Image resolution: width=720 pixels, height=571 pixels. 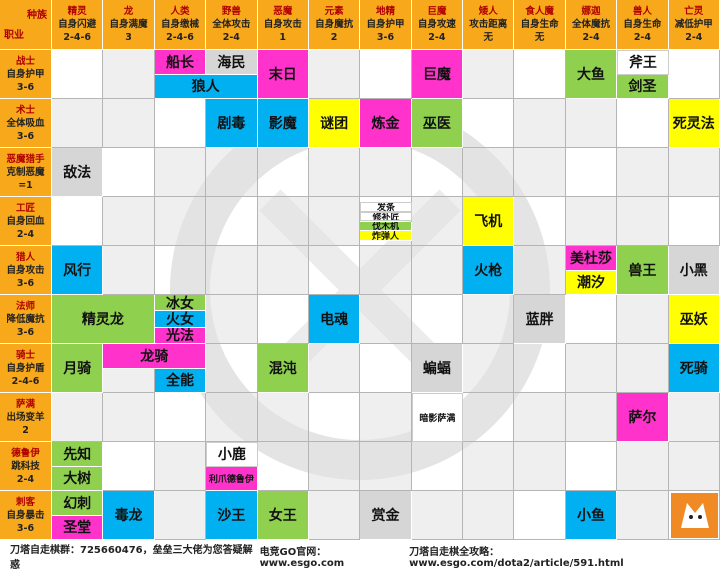 What do you see at coordinates (180, 62) in the screenshot?
I see `hero-cell: 船长` at bounding box center [180, 62].